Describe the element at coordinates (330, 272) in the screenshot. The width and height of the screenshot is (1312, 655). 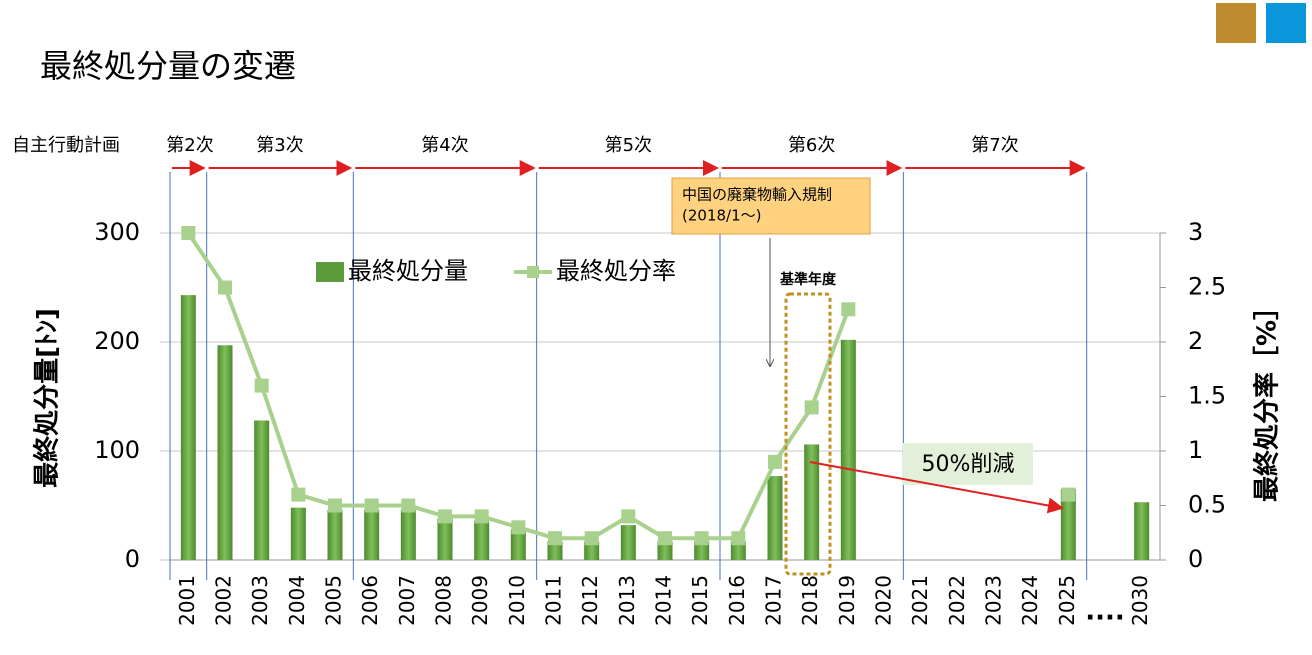
I see `legend-swatch` at that location.